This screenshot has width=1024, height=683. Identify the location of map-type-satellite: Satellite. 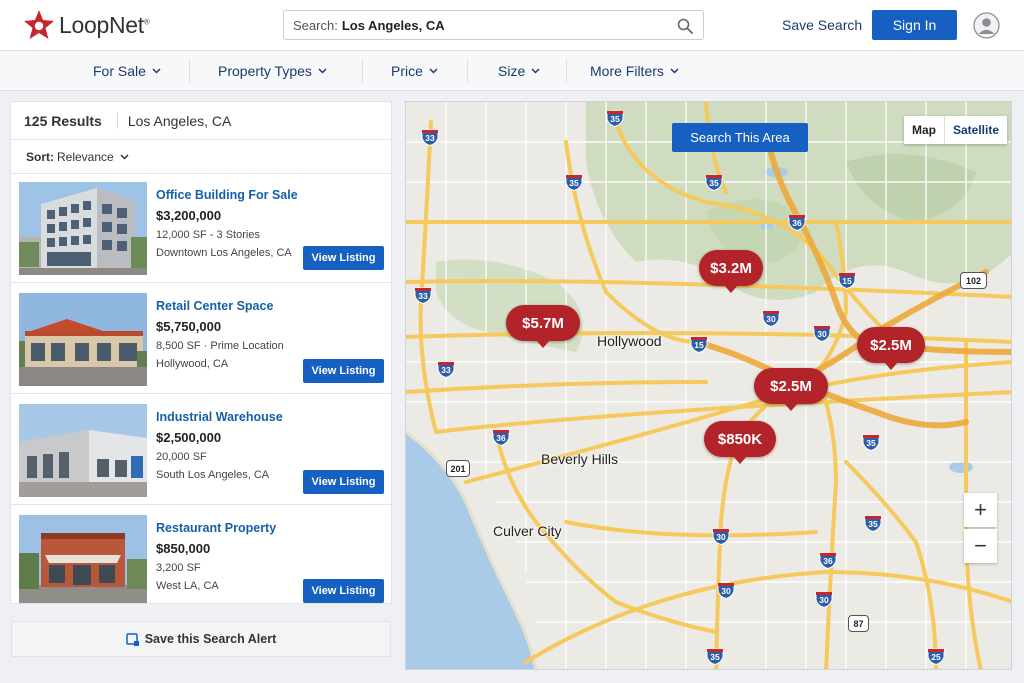
(976, 130).